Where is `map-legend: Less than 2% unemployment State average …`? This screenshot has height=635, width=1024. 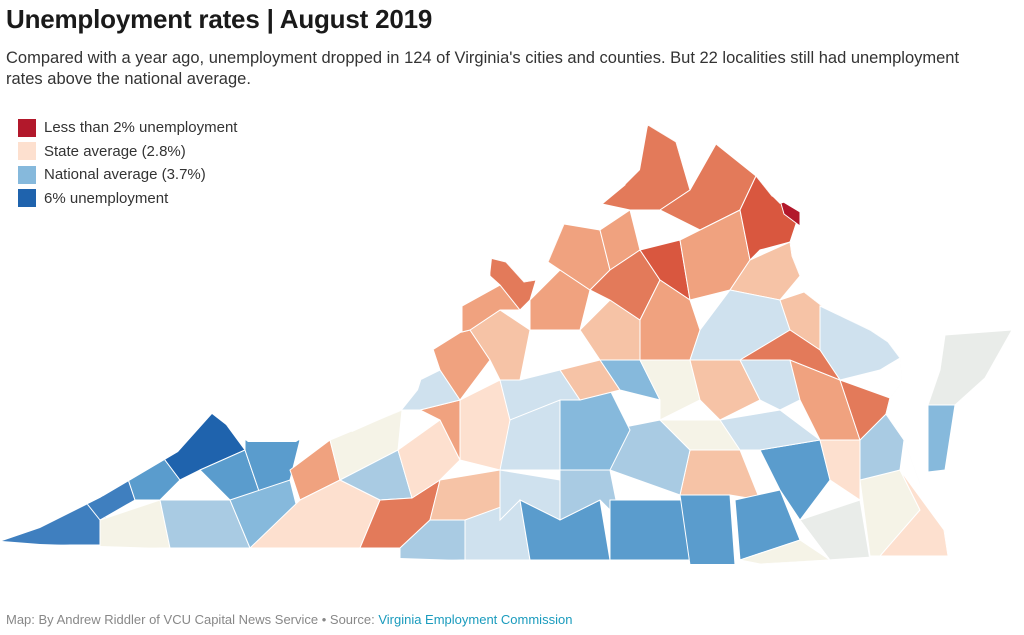 map-legend: Less than 2% unemployment State average … is located at coordinates (127, 163).